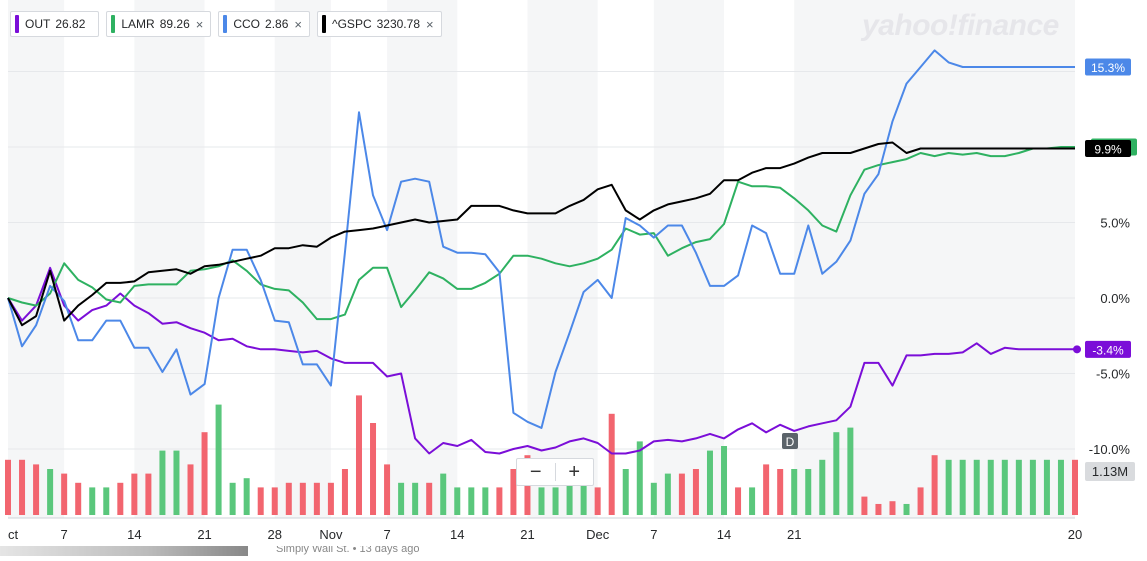 The width and height of the screenshot is (1147, 561). What do you see at coordinates (379, 24) in the screenshot?
I see `legend-chip-gspc: ^GSPC 3230.78 ×` at bounding box center [379, 24].